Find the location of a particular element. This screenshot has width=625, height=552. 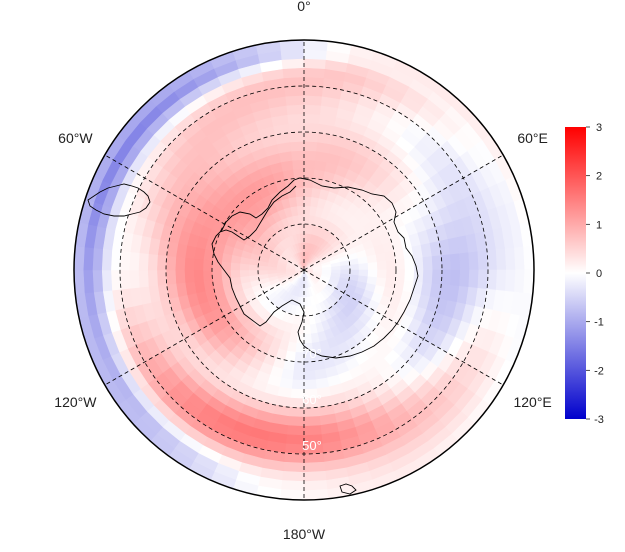

new-zealand-coast is located at coordinates (348, 489).